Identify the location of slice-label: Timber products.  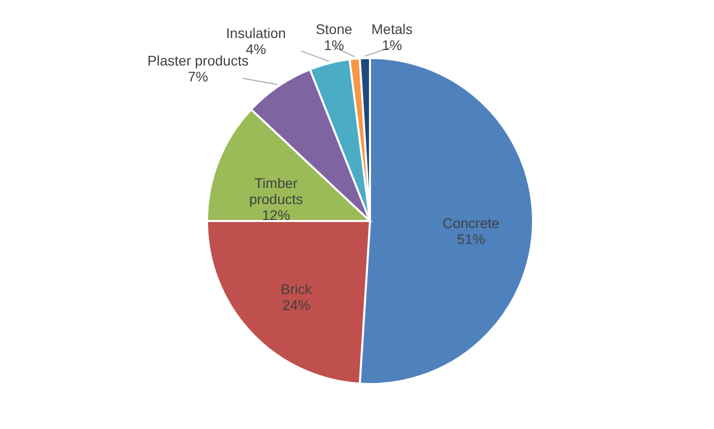
(276, 190).